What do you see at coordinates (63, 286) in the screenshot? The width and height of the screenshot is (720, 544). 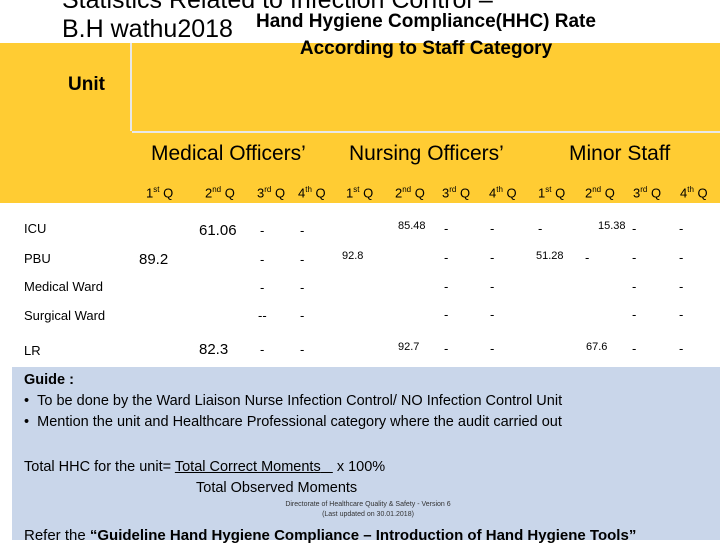 I see `unit-medical-ward: Medical Ward` at bounding box center [63, 286].